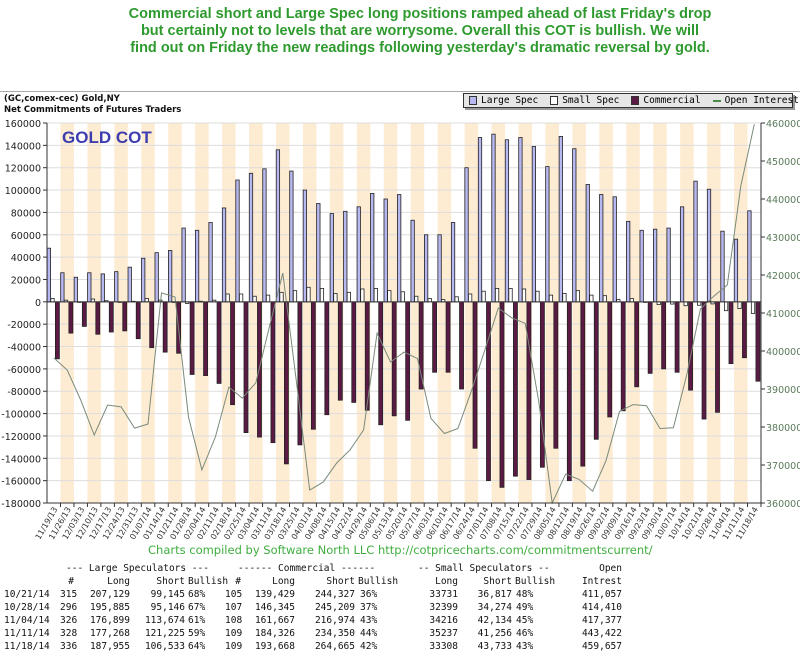 The image size is (800, 658). Describe the element at coordinates (783, 428) in the screenshot. I see `y2-tick-label: 380000` at that location.